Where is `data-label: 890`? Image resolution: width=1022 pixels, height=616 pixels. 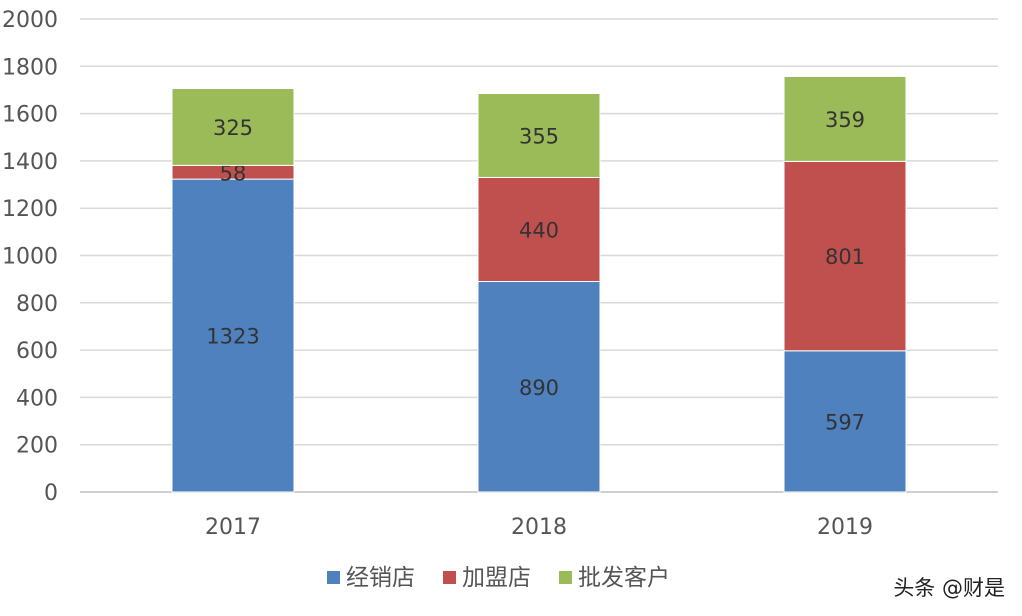
data-label: 890 is located at coordinates (539, 388).